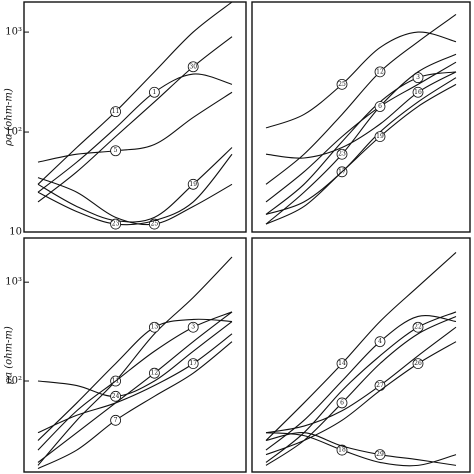 The width and height of the screenshot is (474, 474). I want to click on y-tick-label: 10, so click(15, 232).